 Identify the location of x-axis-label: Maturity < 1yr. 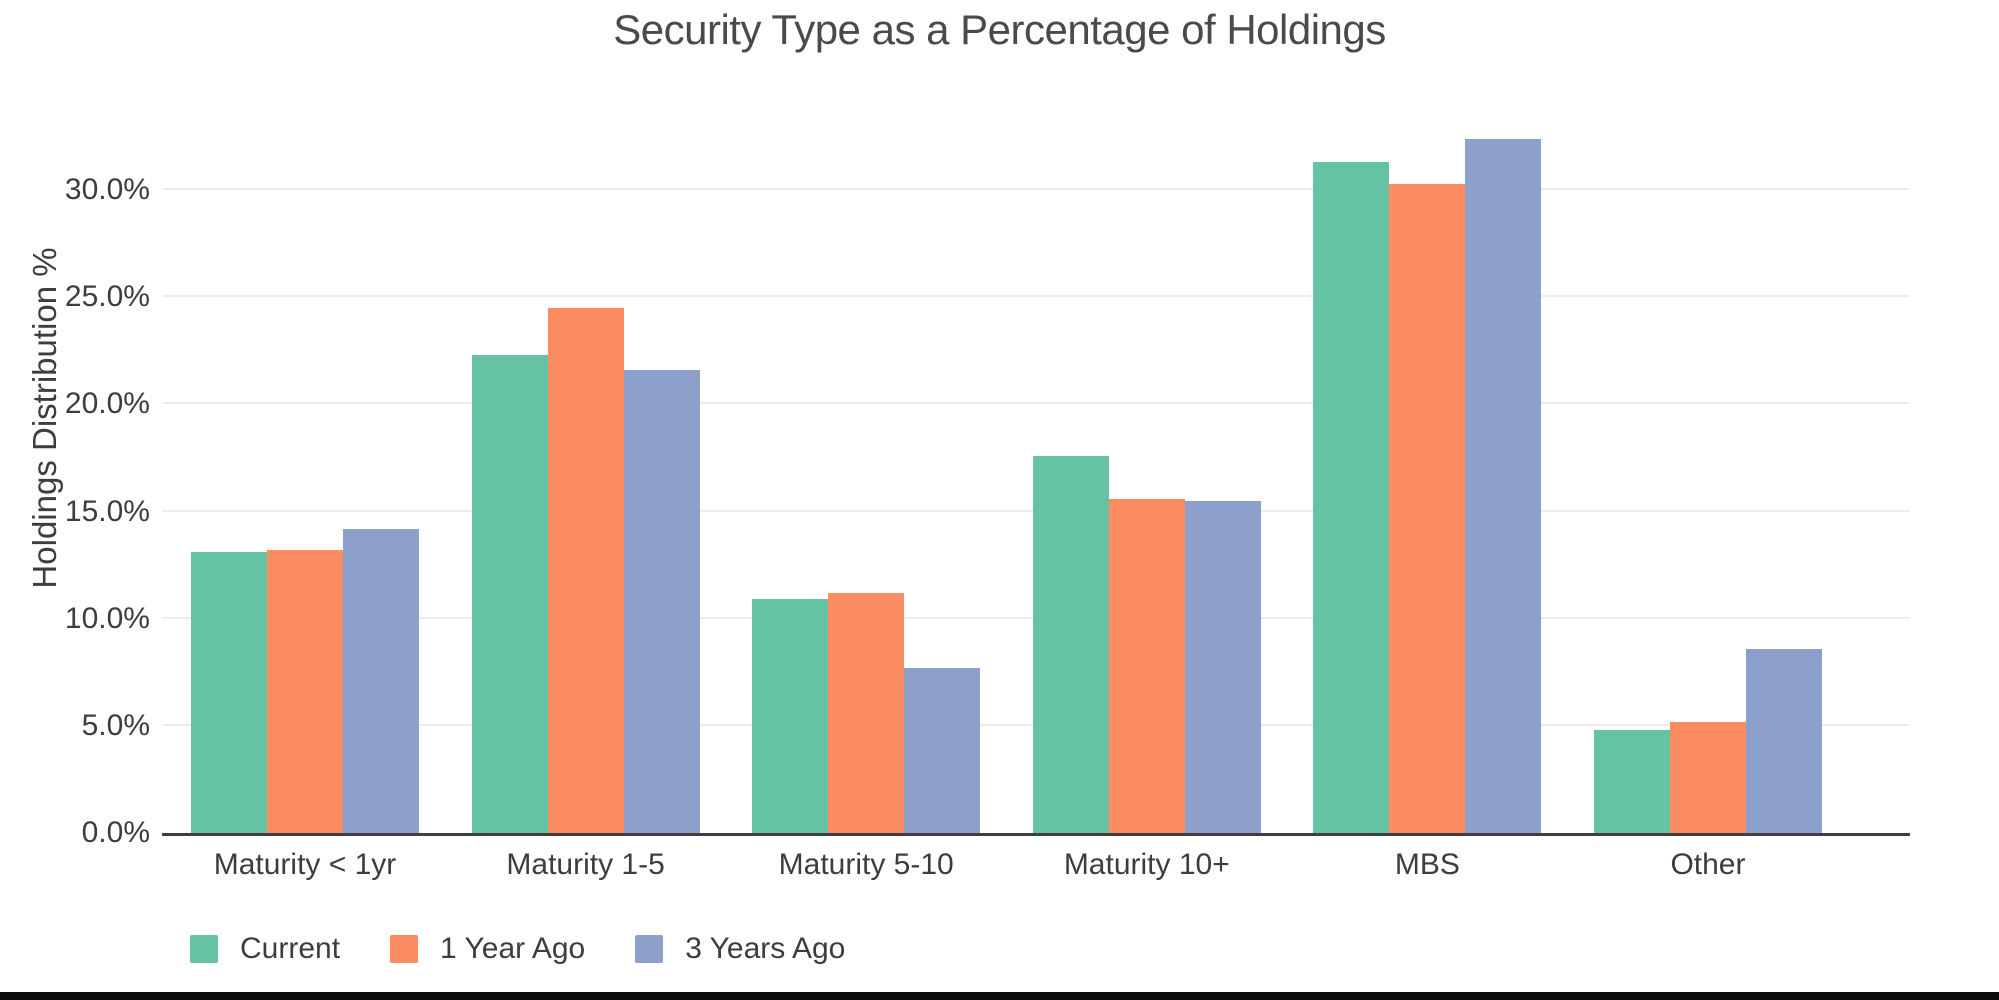
(305, 864).